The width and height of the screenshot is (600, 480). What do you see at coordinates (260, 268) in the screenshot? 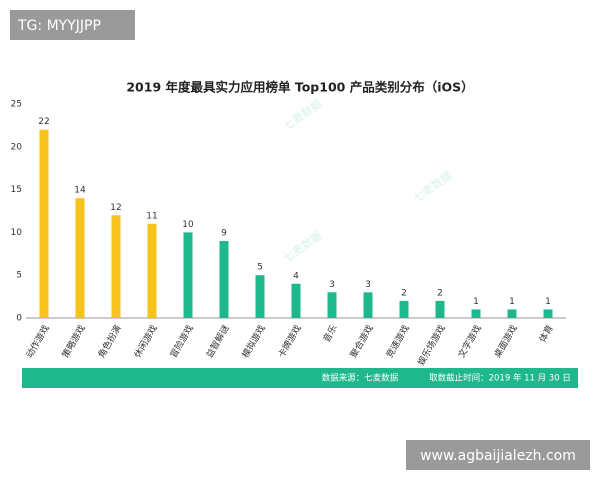
I see `value-label: 5` at bounding box center [260, 268].